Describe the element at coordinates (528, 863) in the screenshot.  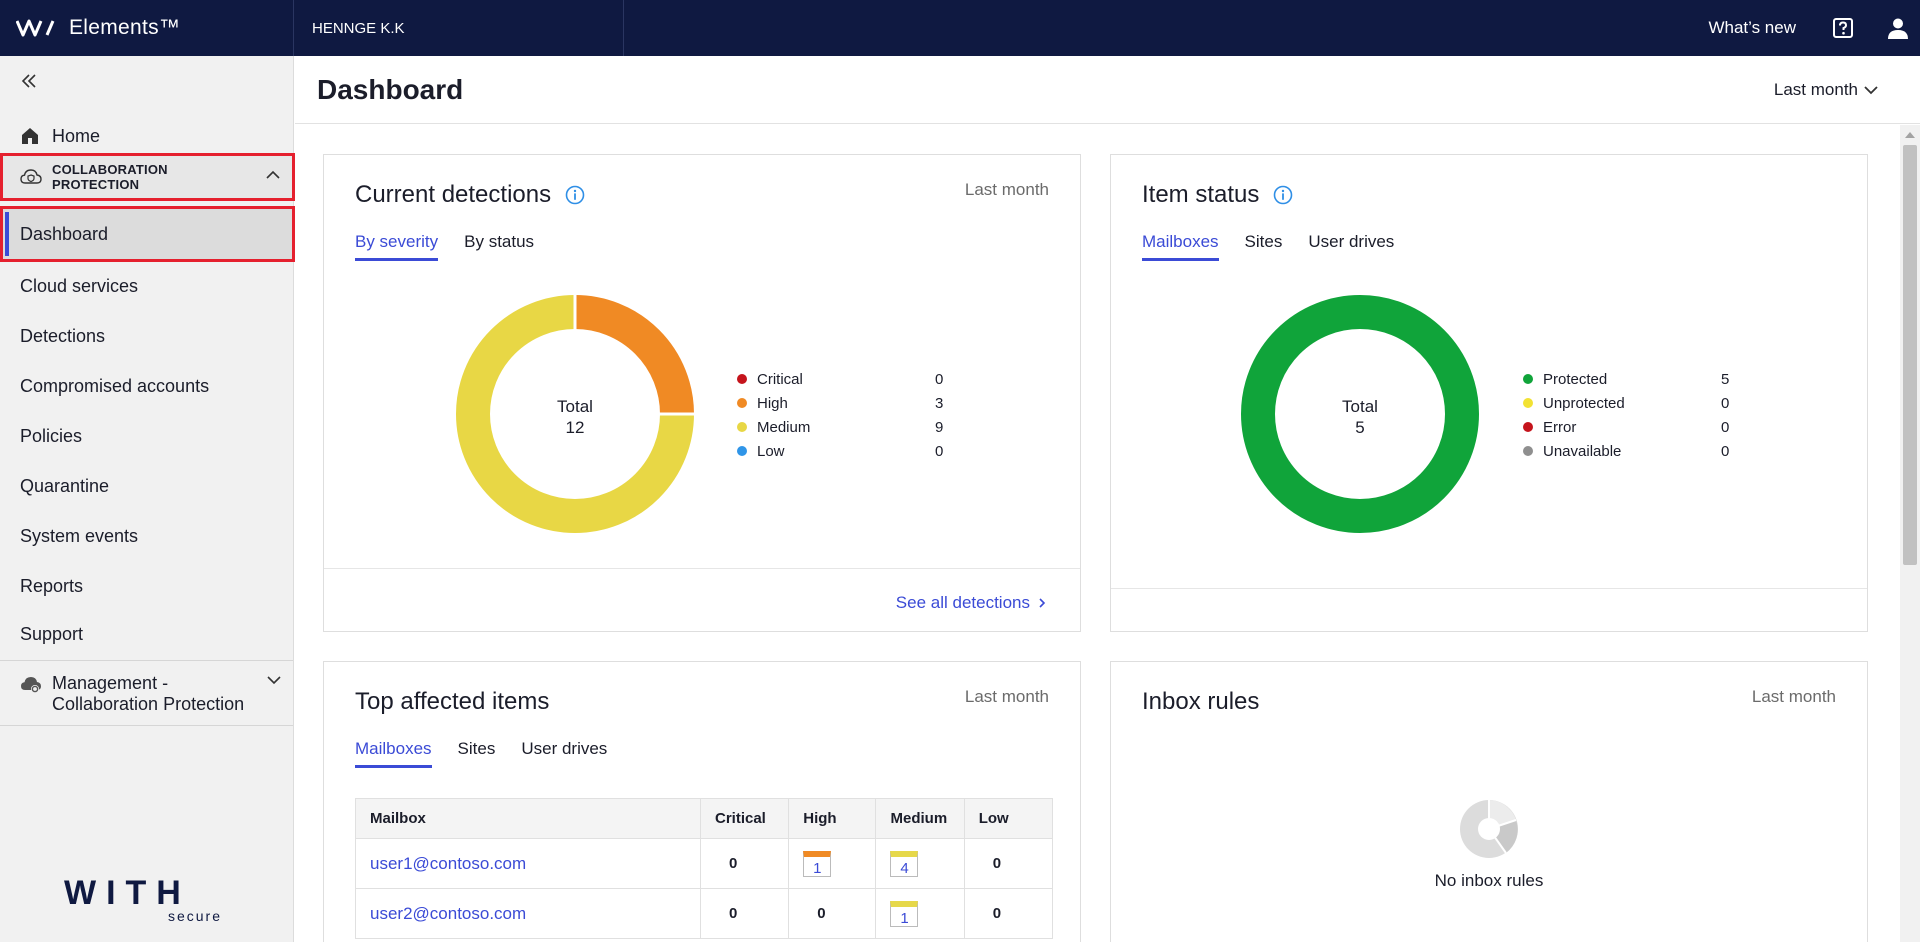
I see `mailbox-link: user1@contoso.com` at that location.